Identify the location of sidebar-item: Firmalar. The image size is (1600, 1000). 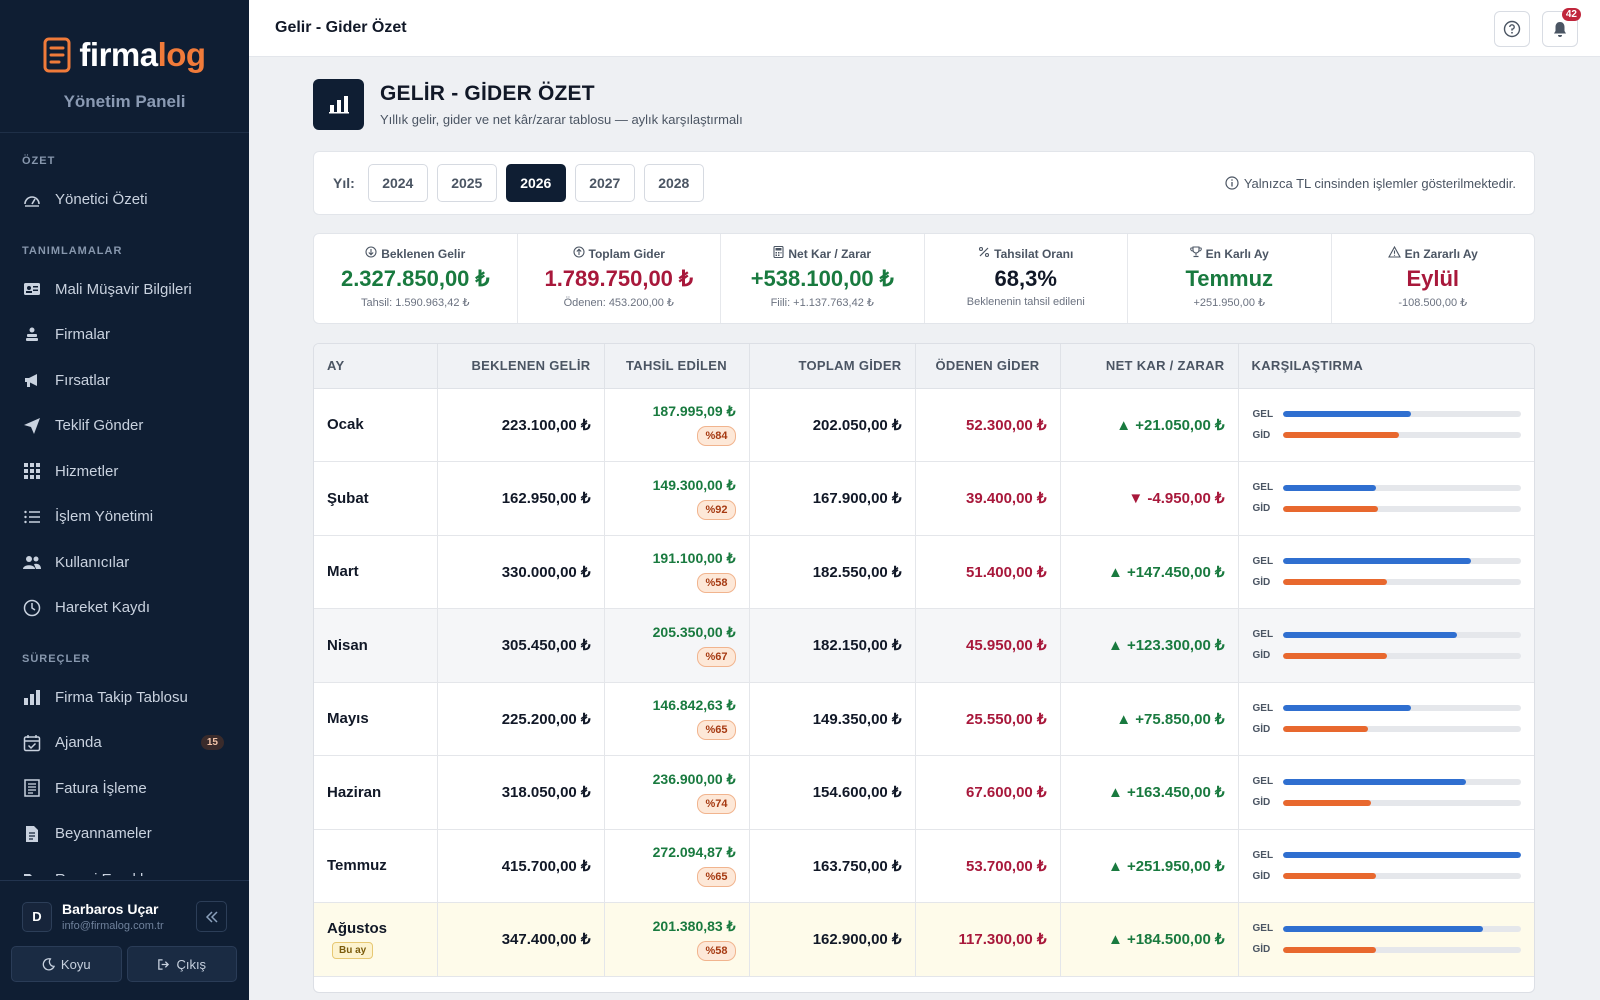
(124, 335).